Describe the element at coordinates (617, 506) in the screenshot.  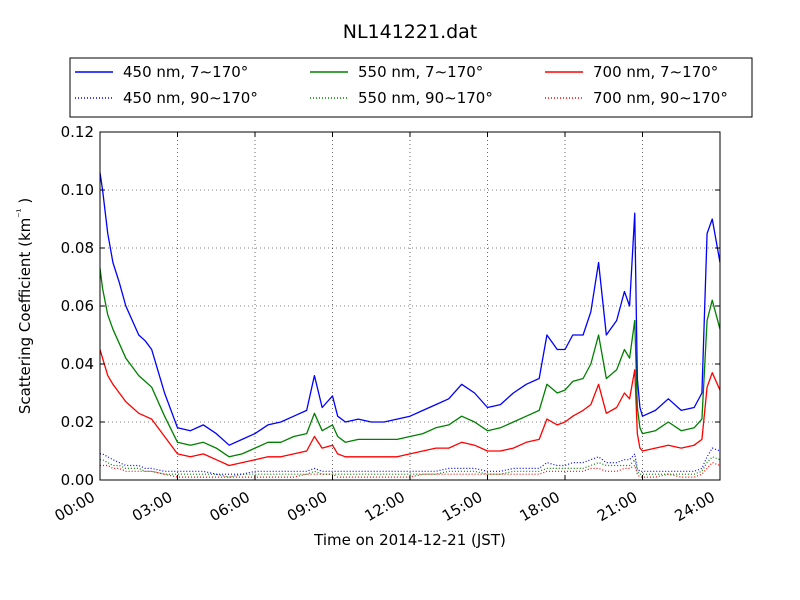
I see `x-tick-label: 21:00` at that location.